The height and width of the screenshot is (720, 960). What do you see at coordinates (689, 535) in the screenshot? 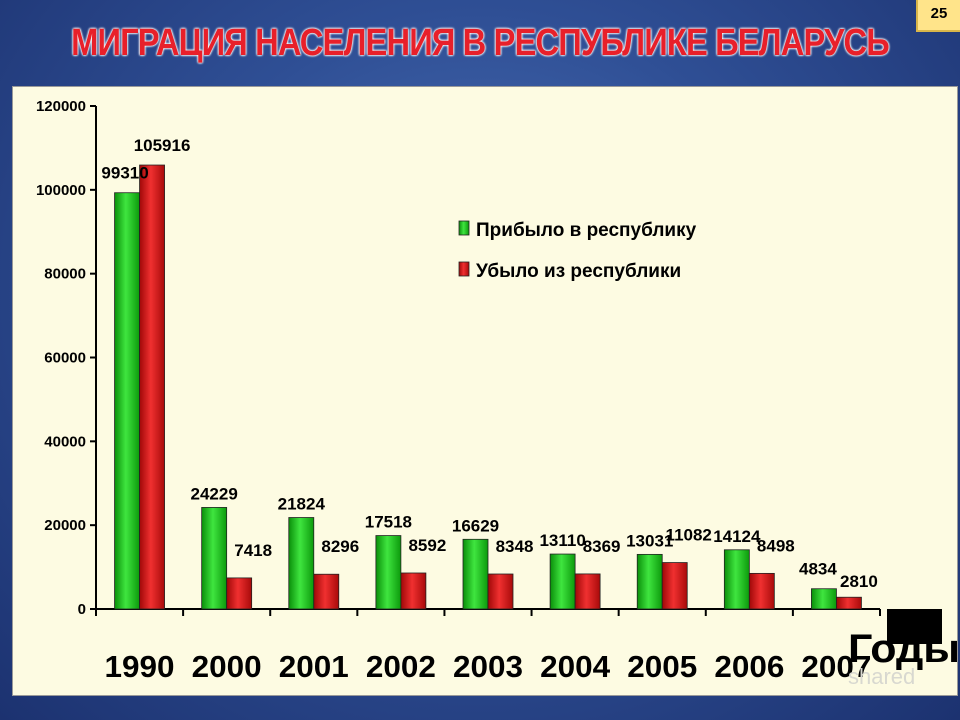
I see `data-label-departed-2005: 11082` at bounding box center [689, 535].